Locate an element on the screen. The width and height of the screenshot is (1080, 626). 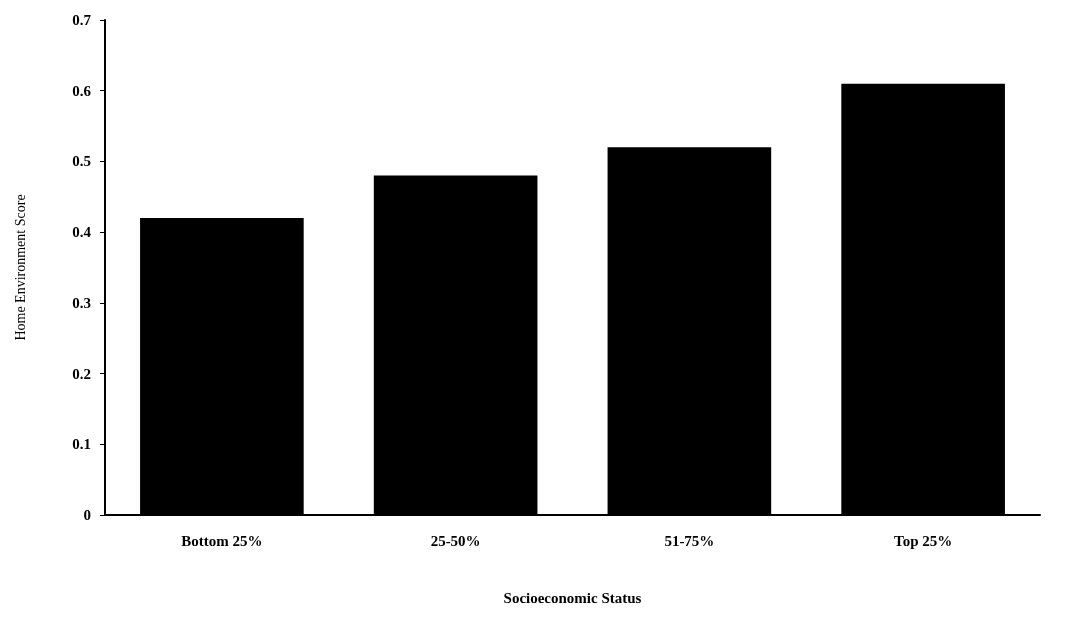
y-tick-label: 0.3 is located at coordinates (81, 302).